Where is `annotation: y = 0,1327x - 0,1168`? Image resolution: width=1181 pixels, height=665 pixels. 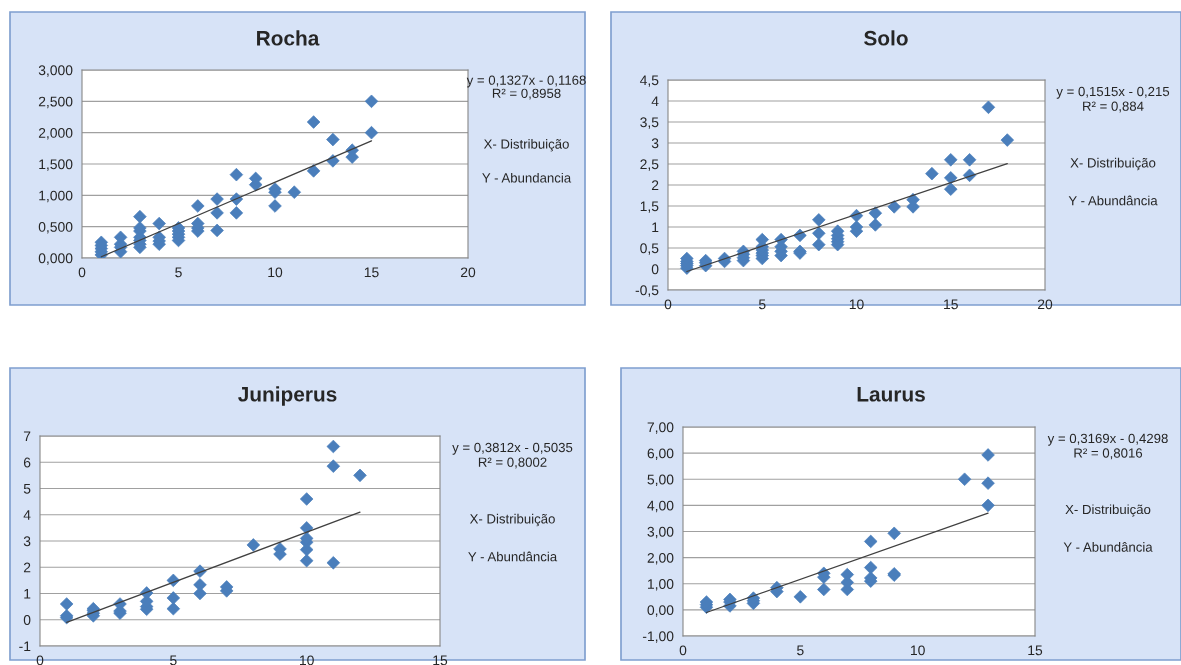
annotation: y = 0,1327x - 0,1168 is located at coordinates (526, 81).